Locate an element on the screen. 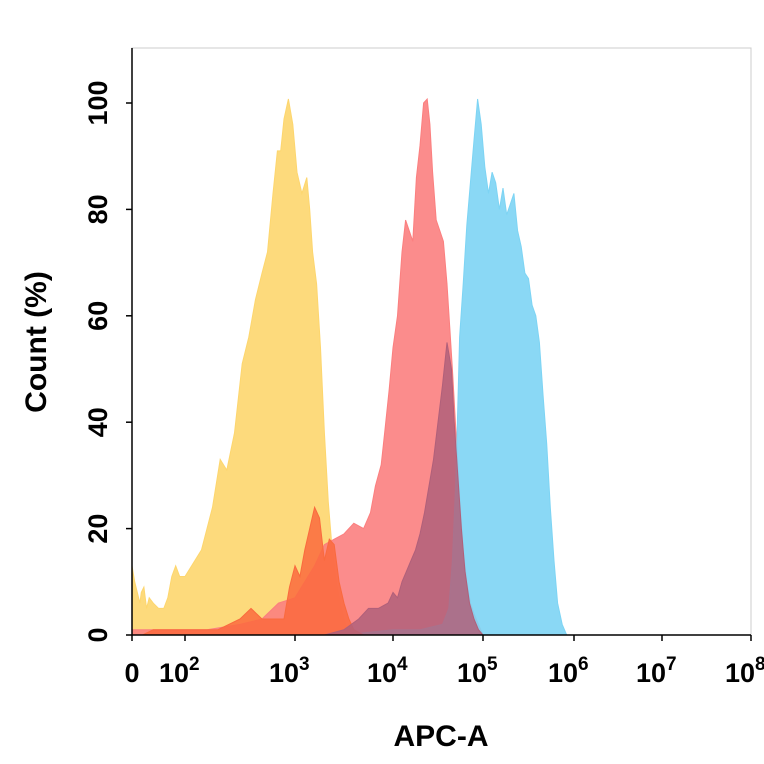 The width and height of the screenshot is (764, 764). y-tick-label: 40 is located at coordinates (98, 422).